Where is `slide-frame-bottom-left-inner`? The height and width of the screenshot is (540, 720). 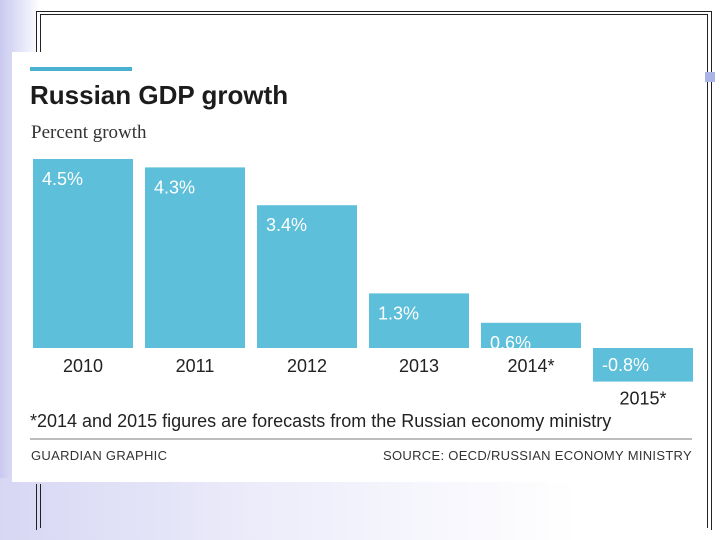 slide-frame-bottom-left-inner is located at coordinates (40, 506).